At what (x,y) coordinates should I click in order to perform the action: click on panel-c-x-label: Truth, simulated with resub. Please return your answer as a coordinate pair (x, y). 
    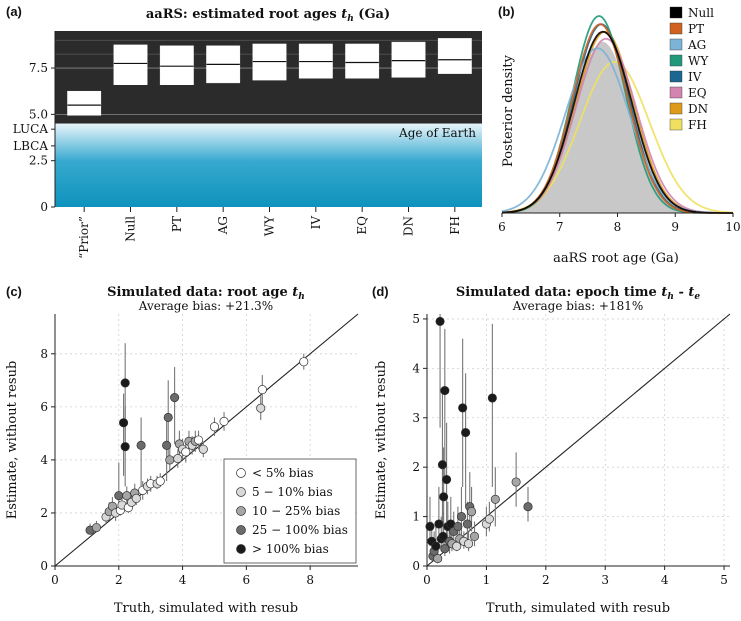
    Looking at the image, I should click on (206, 608).